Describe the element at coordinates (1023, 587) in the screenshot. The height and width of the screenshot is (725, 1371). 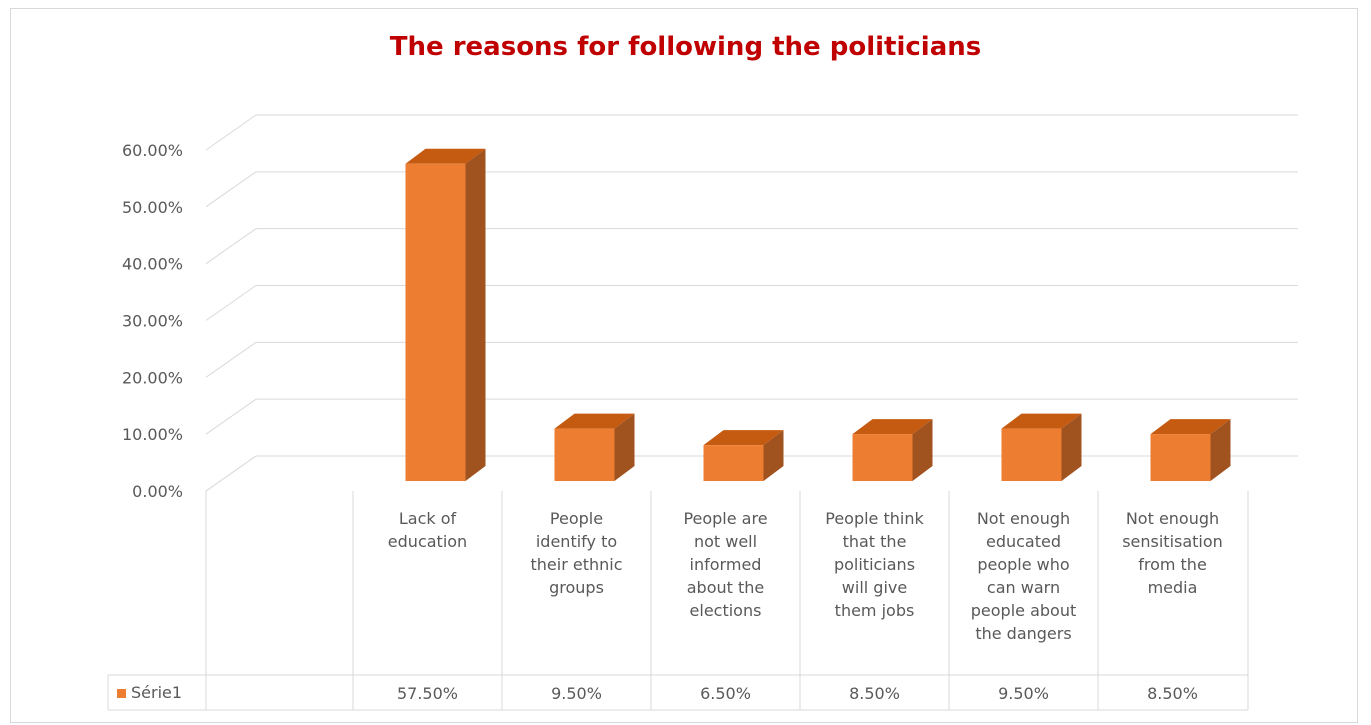
I see `category-label-line: can warn` at that location.